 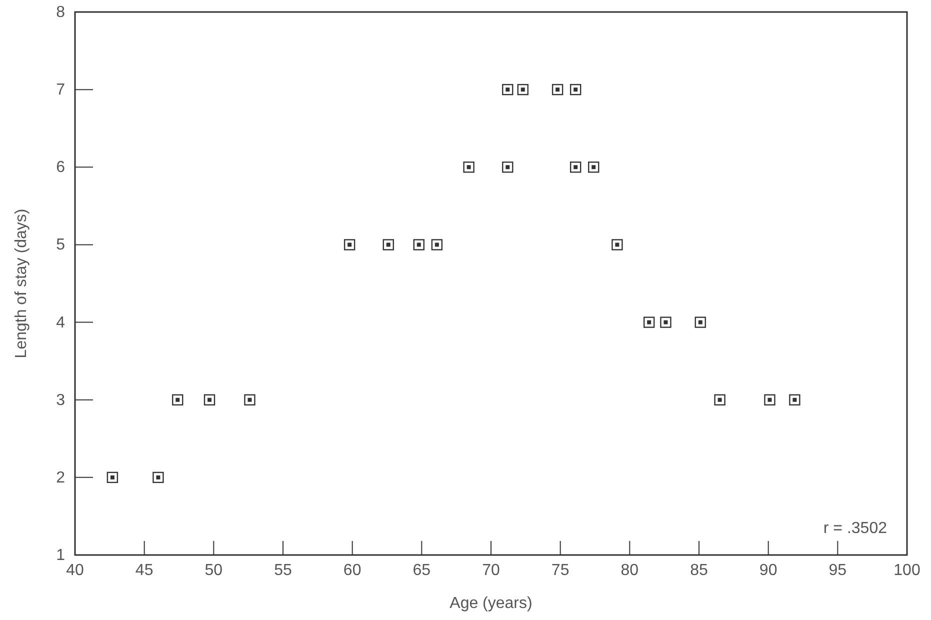 What do you see at coordinates (61, 90) in the screenshot?
I see `y-tick-label: 7` at bounding box center [61, 90].